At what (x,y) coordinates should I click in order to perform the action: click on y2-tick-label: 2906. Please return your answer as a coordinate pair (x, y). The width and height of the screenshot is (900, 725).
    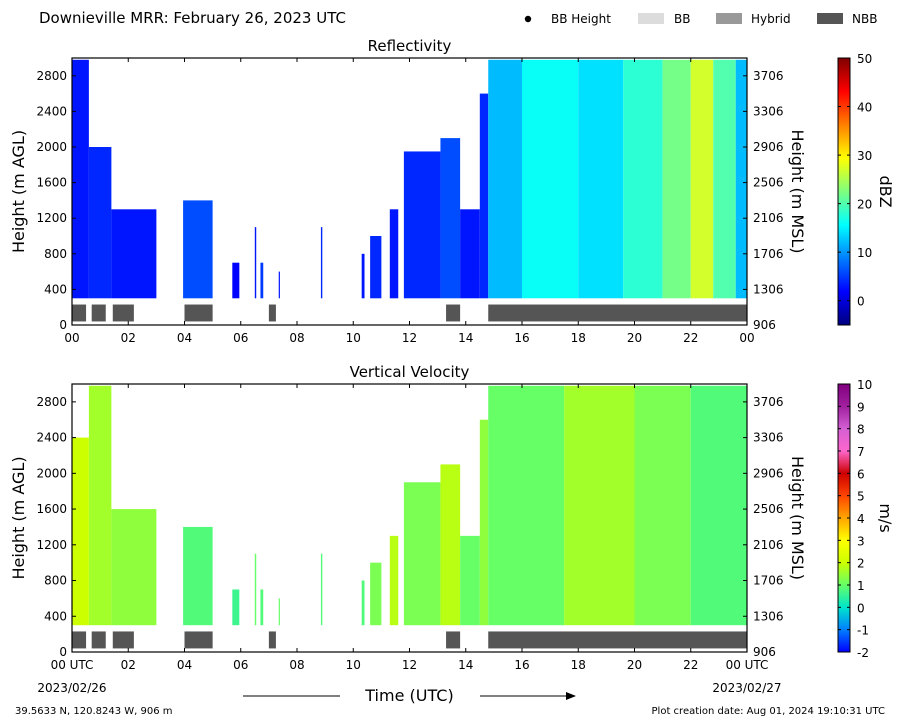
    Looking at the image, I should click on (768, 473).